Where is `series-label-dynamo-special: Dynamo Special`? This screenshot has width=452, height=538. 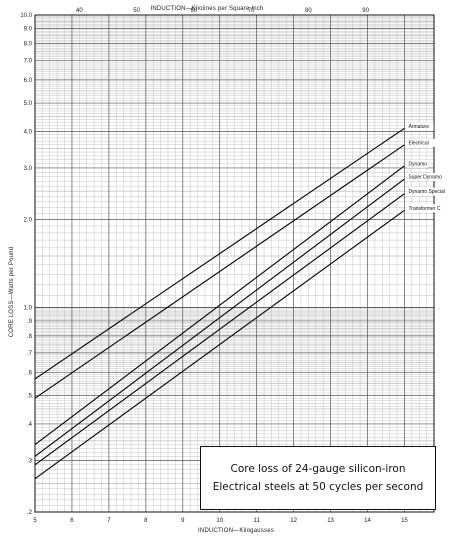 series-label-dynamo-special: Dynamo Special is located at coordinates (426, 192).